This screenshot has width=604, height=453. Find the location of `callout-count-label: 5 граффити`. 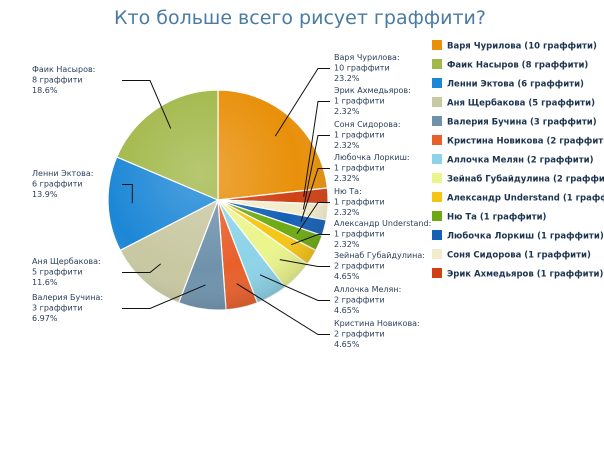

callout-count-label: 5 граффити is located at coordinates (57, 272).